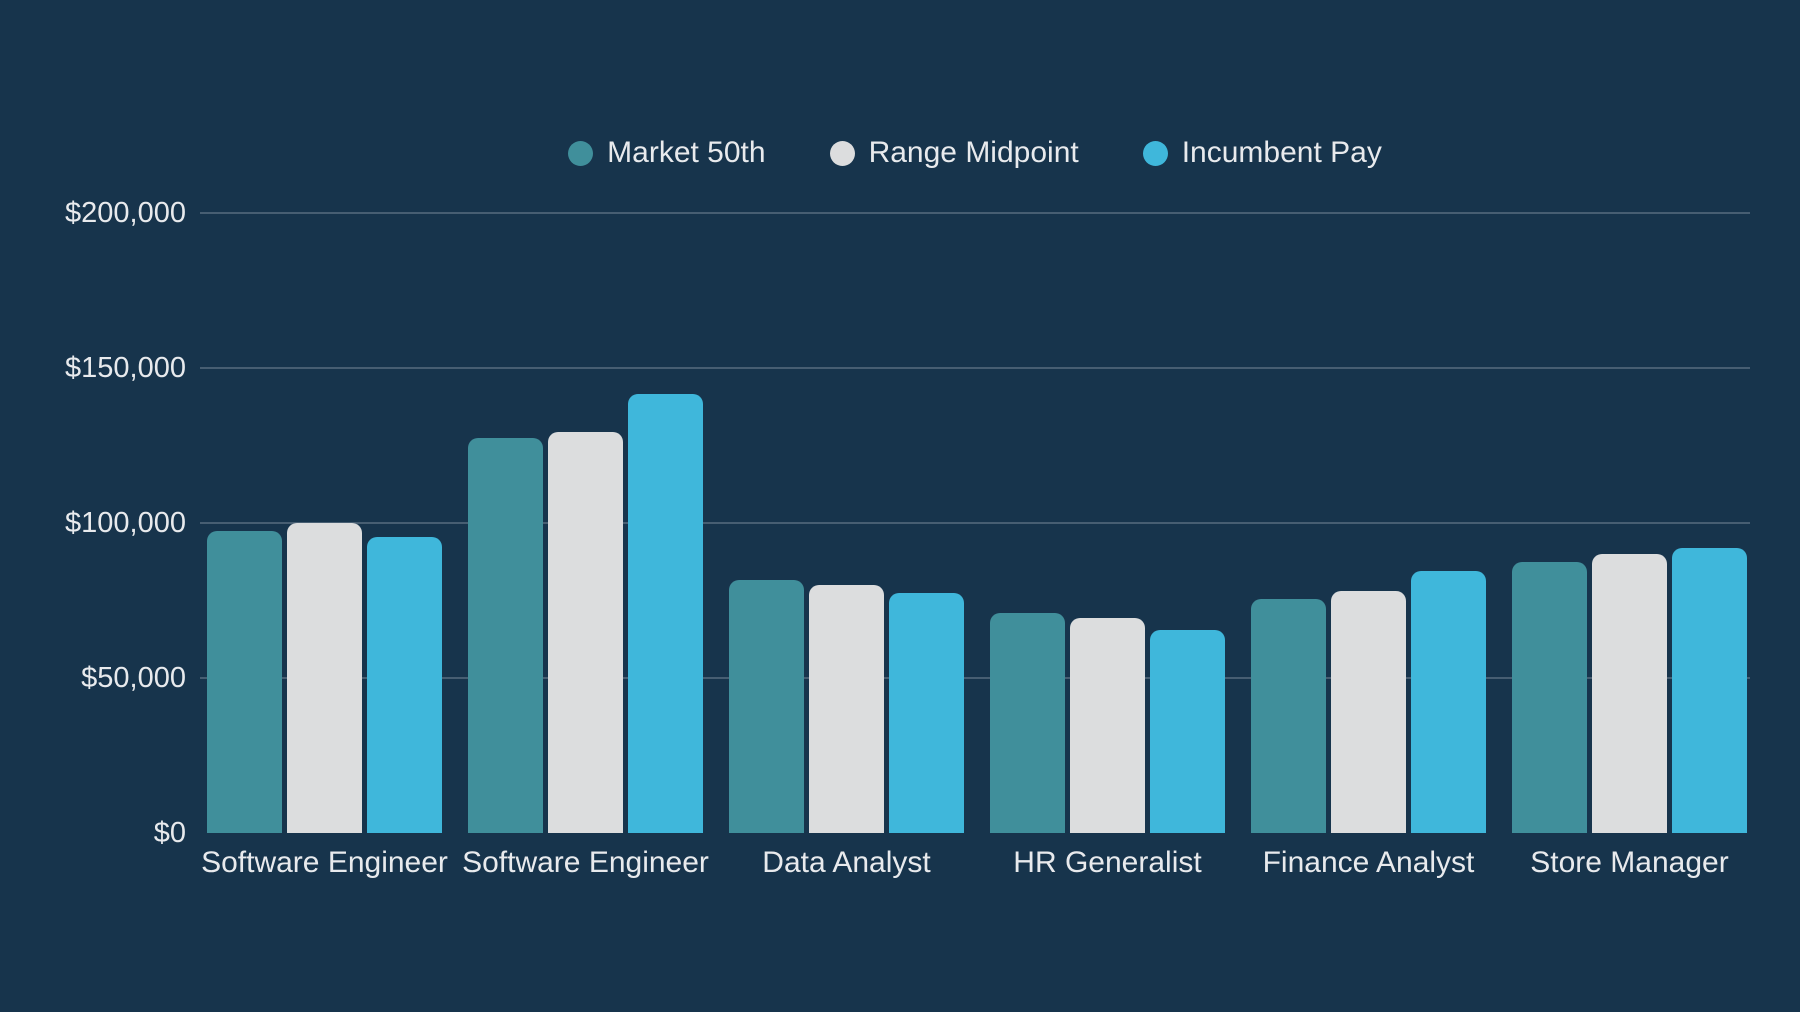  What do you see at coordinates (1155, 153) in the screenshot?
I see `legend-dot-incumbent-pay-icon` at bounding box center [1155, 153].